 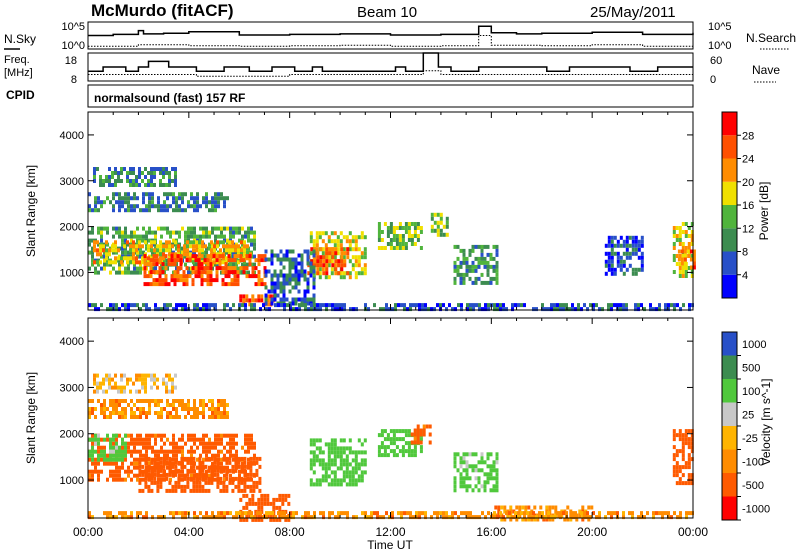 What do you see at coordinates (391, 36) in the screenshot?
I see `noise-traces` at bounding box center [391, 36].